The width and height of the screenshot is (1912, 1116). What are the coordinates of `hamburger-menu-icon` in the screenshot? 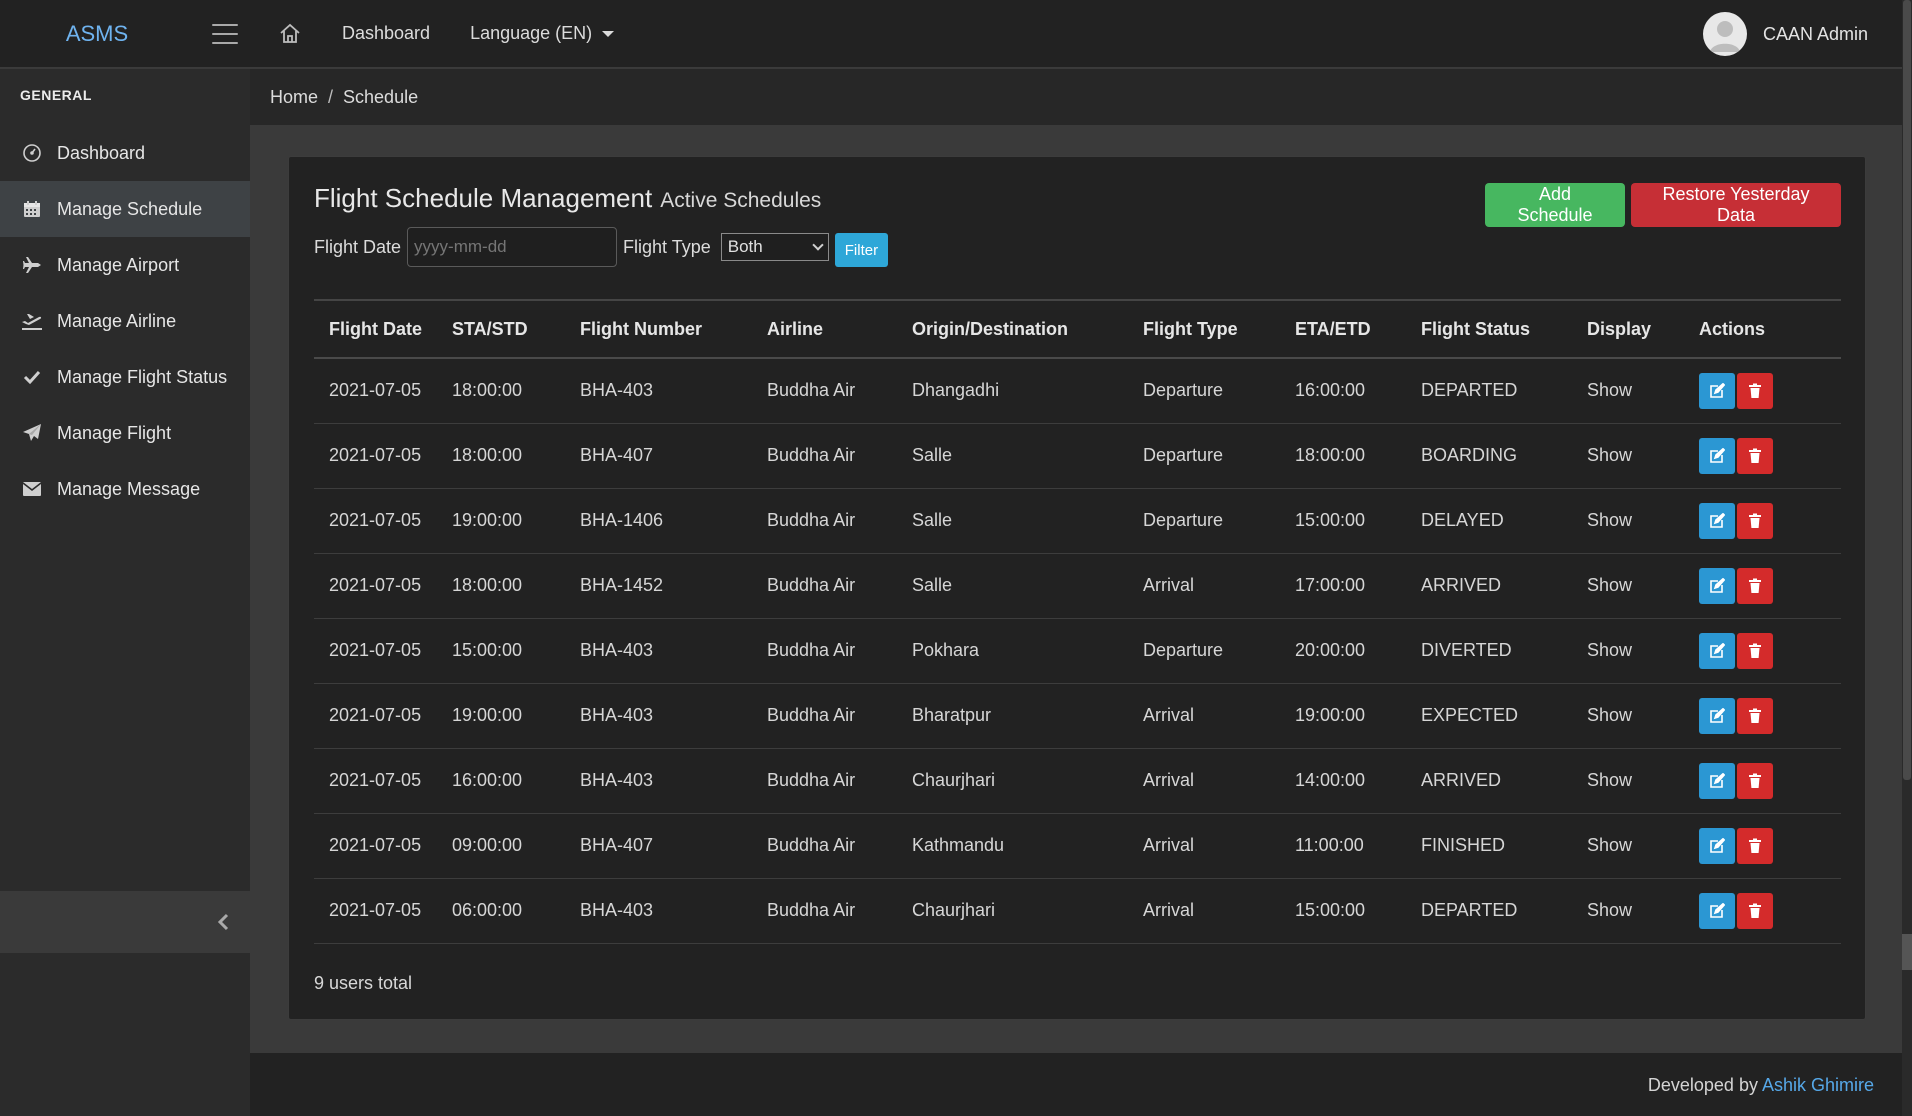 It's located at (225, 33).